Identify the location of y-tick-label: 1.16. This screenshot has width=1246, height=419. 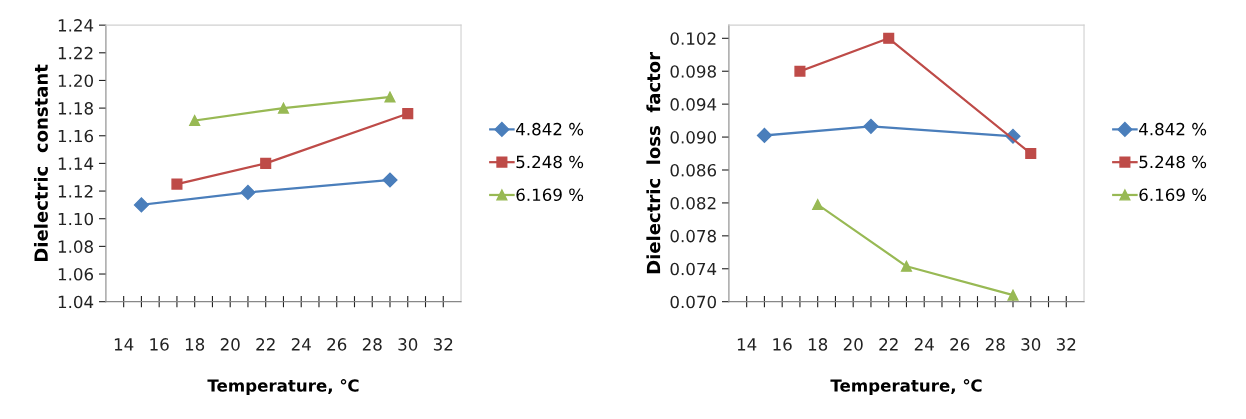
(76, 136).